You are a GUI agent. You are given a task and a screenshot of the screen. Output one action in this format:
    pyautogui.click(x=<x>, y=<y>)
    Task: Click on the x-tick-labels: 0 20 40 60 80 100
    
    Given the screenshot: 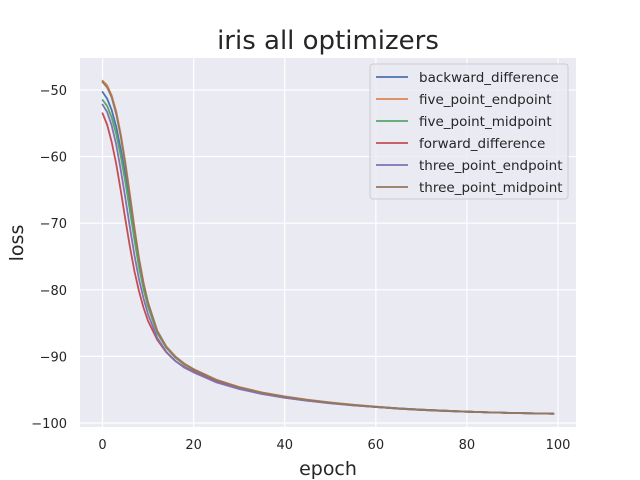 What is the action you would take?
    pyautogui.click(x=334, y=445)
    